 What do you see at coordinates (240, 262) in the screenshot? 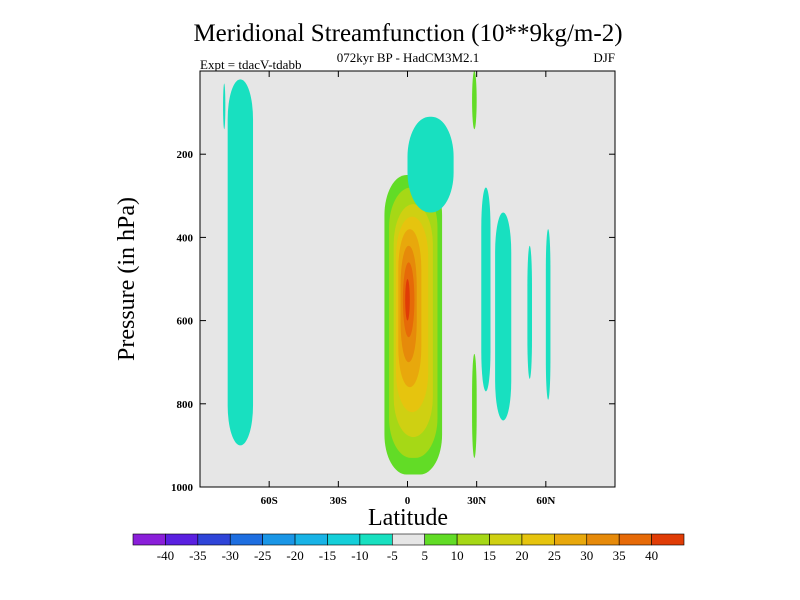
I see `contour-southern-negative-column` at bounding box center [240, 262].